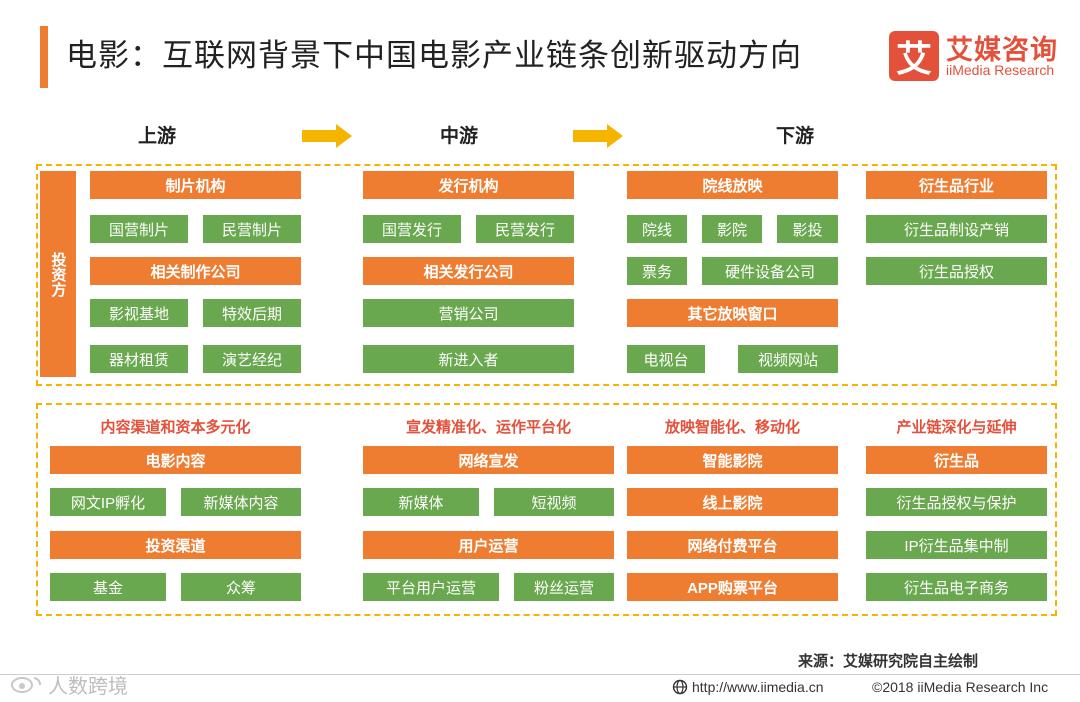 This screenshot has height=702, width=1080. Describe the element at coordinates (139, 229) in the screenshot. I see `state-production-box: 国营制片` at that location.